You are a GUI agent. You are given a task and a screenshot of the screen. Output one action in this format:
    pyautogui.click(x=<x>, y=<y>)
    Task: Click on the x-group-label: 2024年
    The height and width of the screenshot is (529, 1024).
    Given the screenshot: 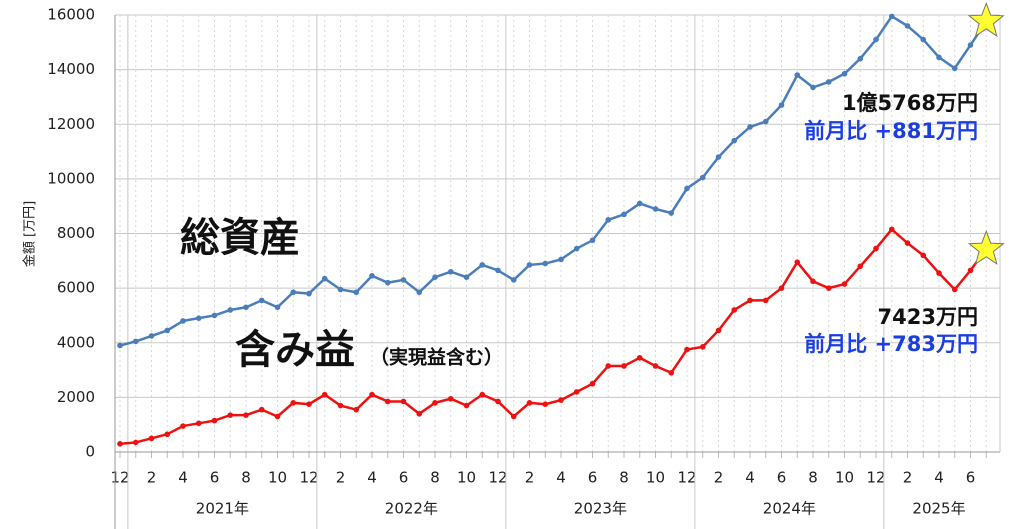 What is the action you would take?
    pyautogui.click(x=789, y=509)
    